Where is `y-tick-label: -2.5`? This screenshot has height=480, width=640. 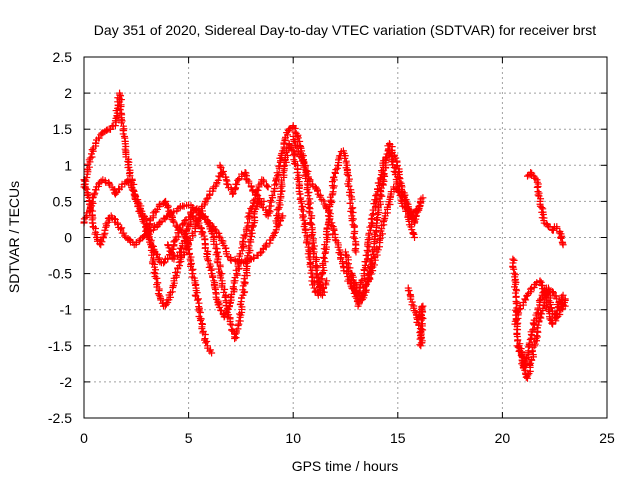
y-tick-label: -2.5 is located at coordinates (60, 418).